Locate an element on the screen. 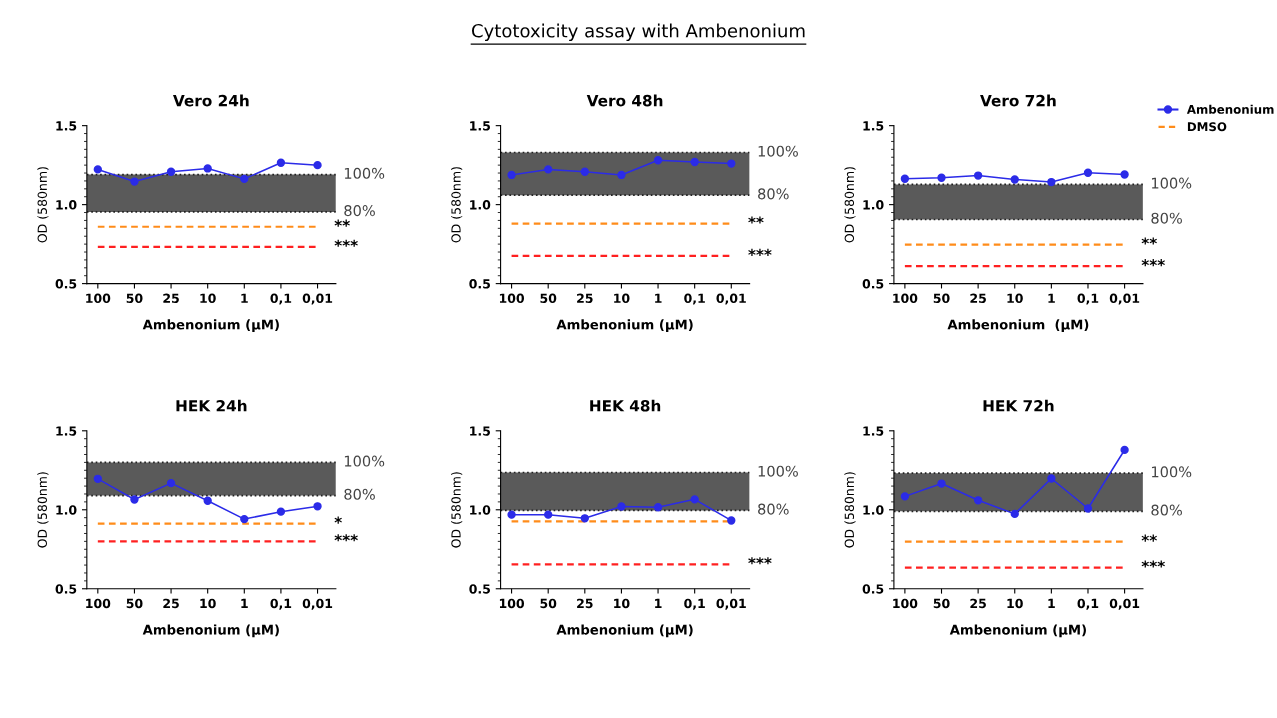 The height and width of the screenshot is (718, 1277). chart-title: HEK 48h is located at coordinates (625, 405).